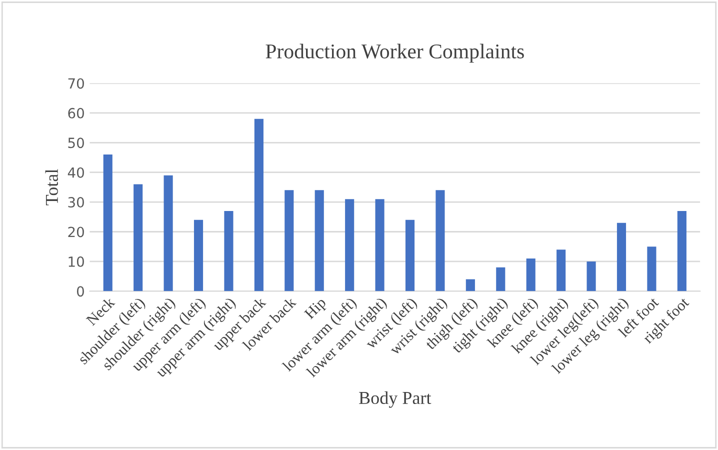 This screenshot has width=718, height=450. I want to click on x-axis-title: Body Part, so click(395, 399).